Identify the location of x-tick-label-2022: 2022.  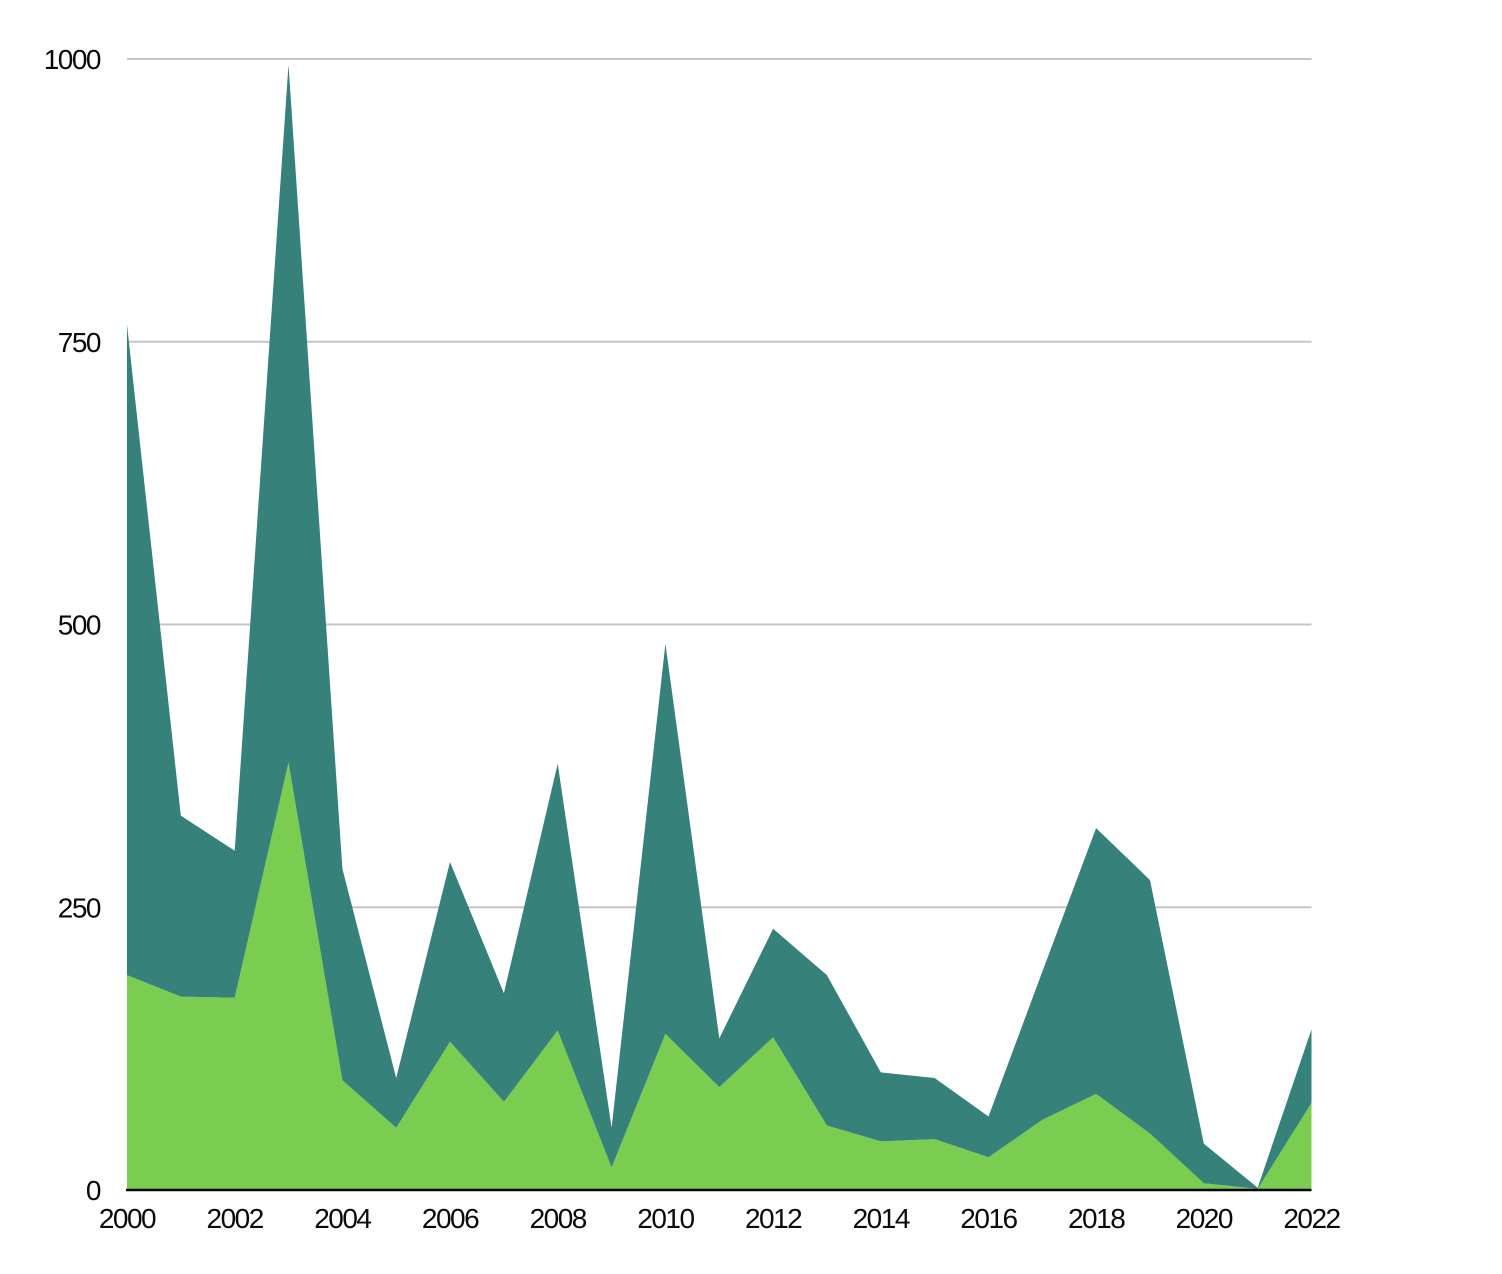
(1311, 1218).